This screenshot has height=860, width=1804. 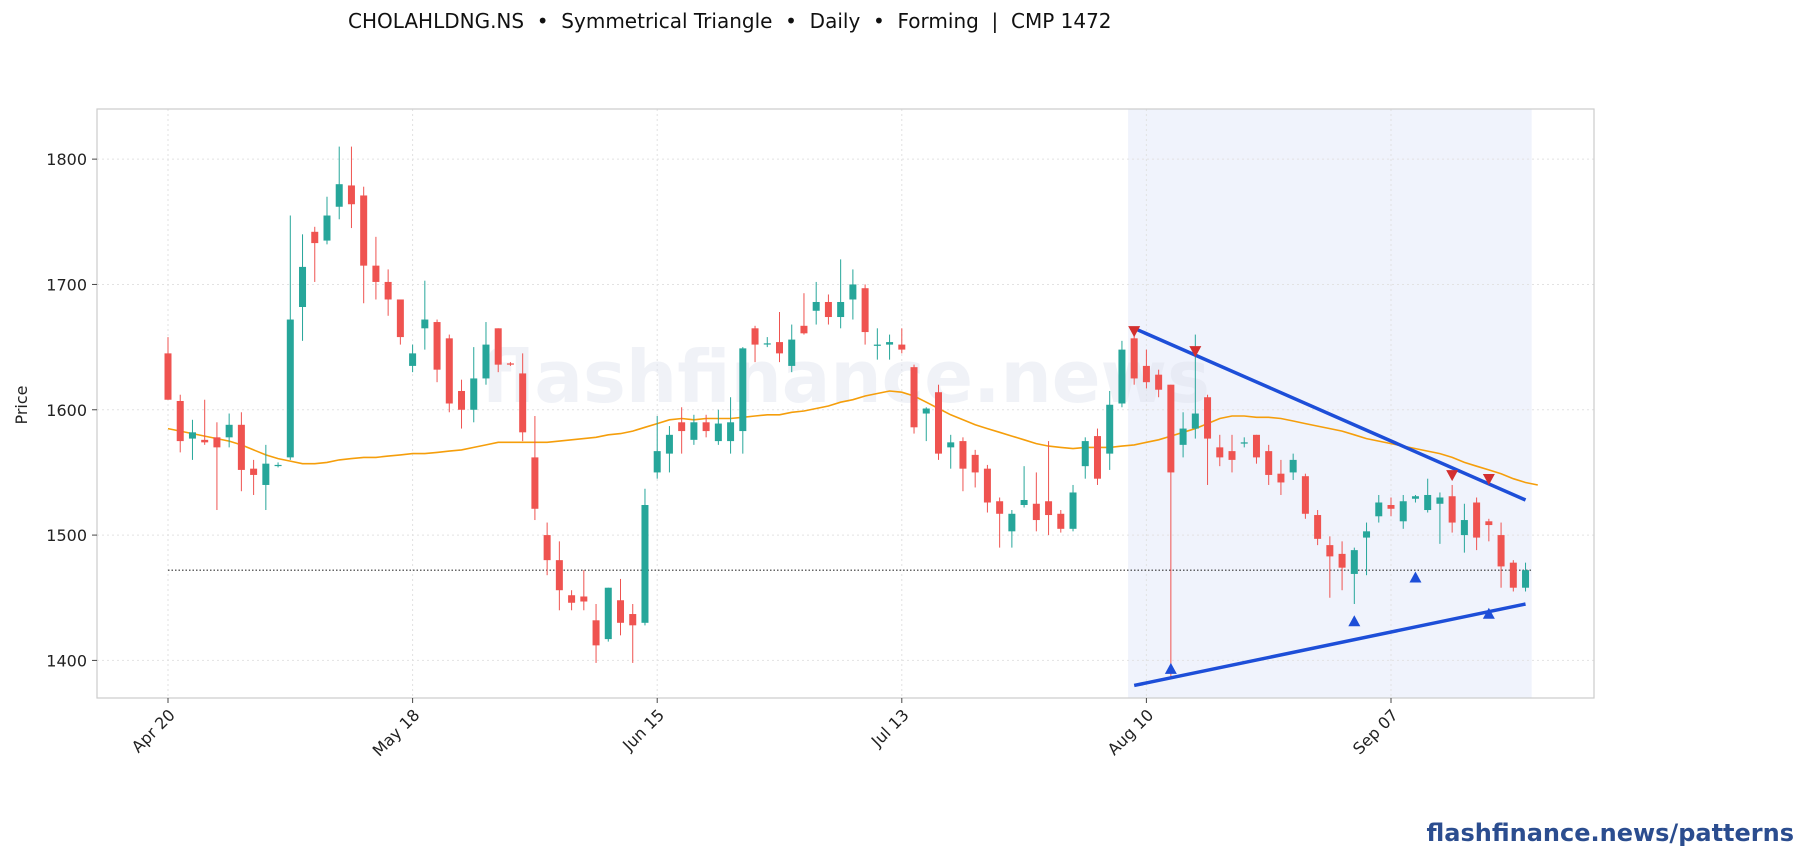 What do you see at coordinates (396, 732) in the screenshot?
I see `x-tick-label: May 18` at bounding box center [396, 732].